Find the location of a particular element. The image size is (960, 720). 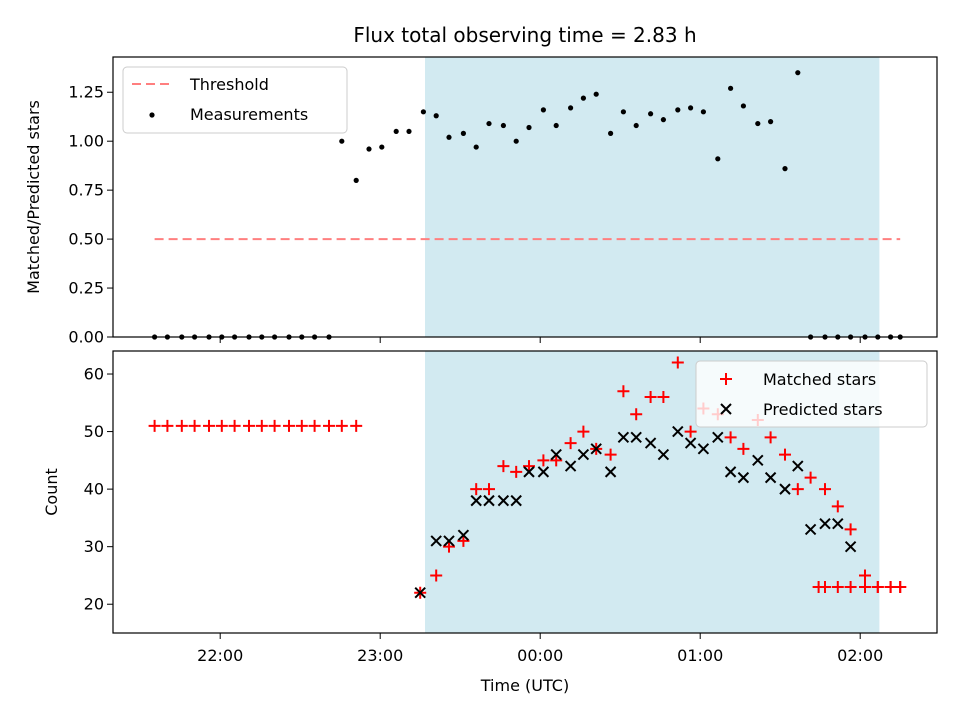

bottom-legend: Matched stars Predicted stars is located at coordinates (811, 394).